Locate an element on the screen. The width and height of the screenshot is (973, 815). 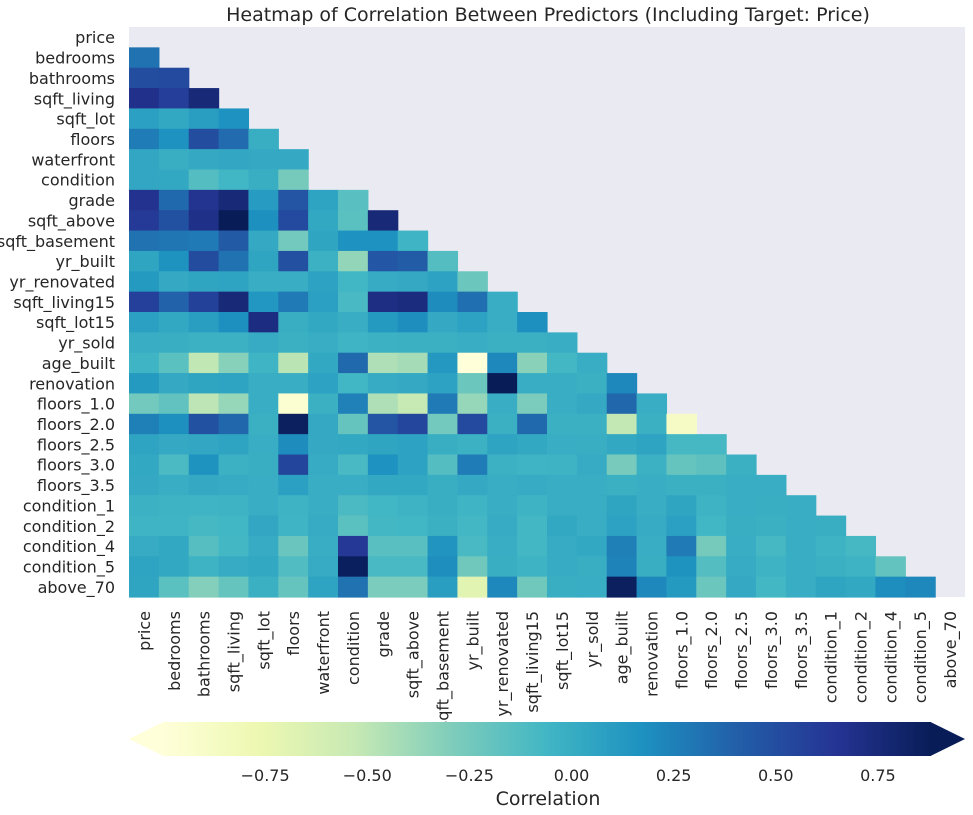
heatmap-cell-condition_5-sqft_lot is located at coordinates (263, 567).